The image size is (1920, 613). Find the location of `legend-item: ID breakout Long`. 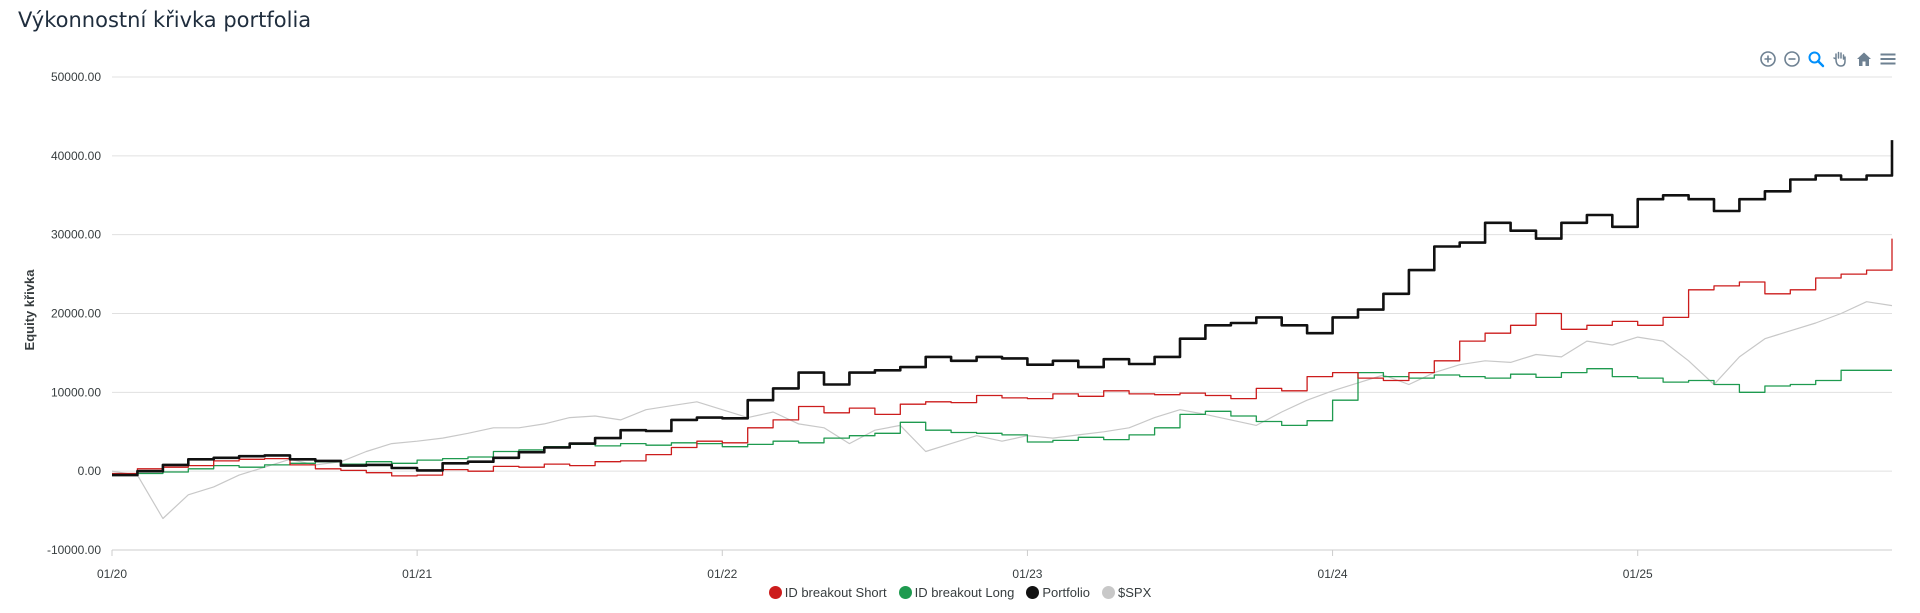

legend-item: ID breakout Long is located at coordinates (956, 592).